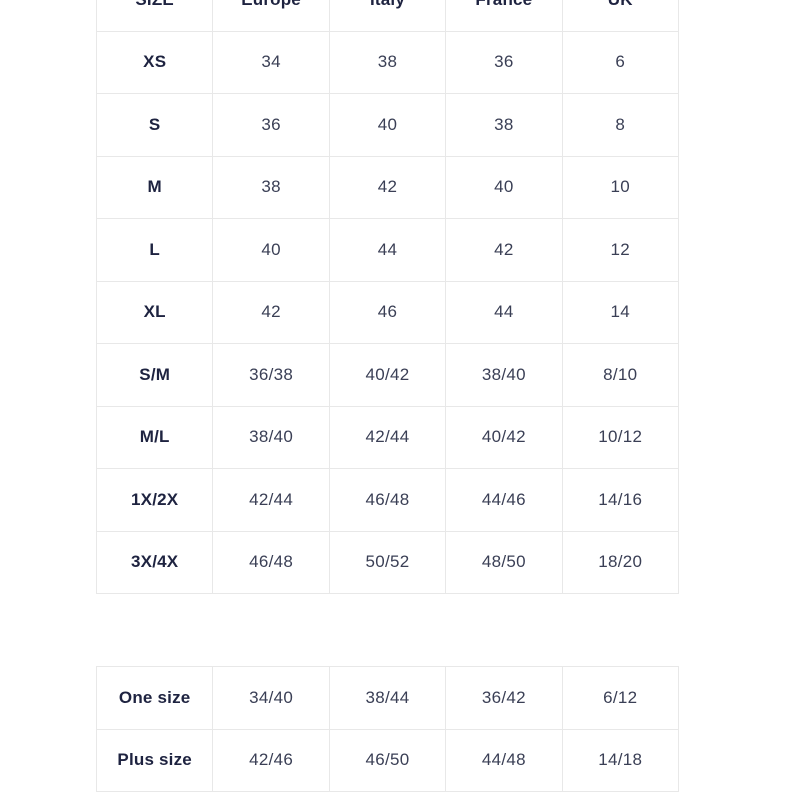  What do you see at coordinates (504, 437) in the screenshot?
I see `france-value: 40/42` at bounding box center [504, 437].